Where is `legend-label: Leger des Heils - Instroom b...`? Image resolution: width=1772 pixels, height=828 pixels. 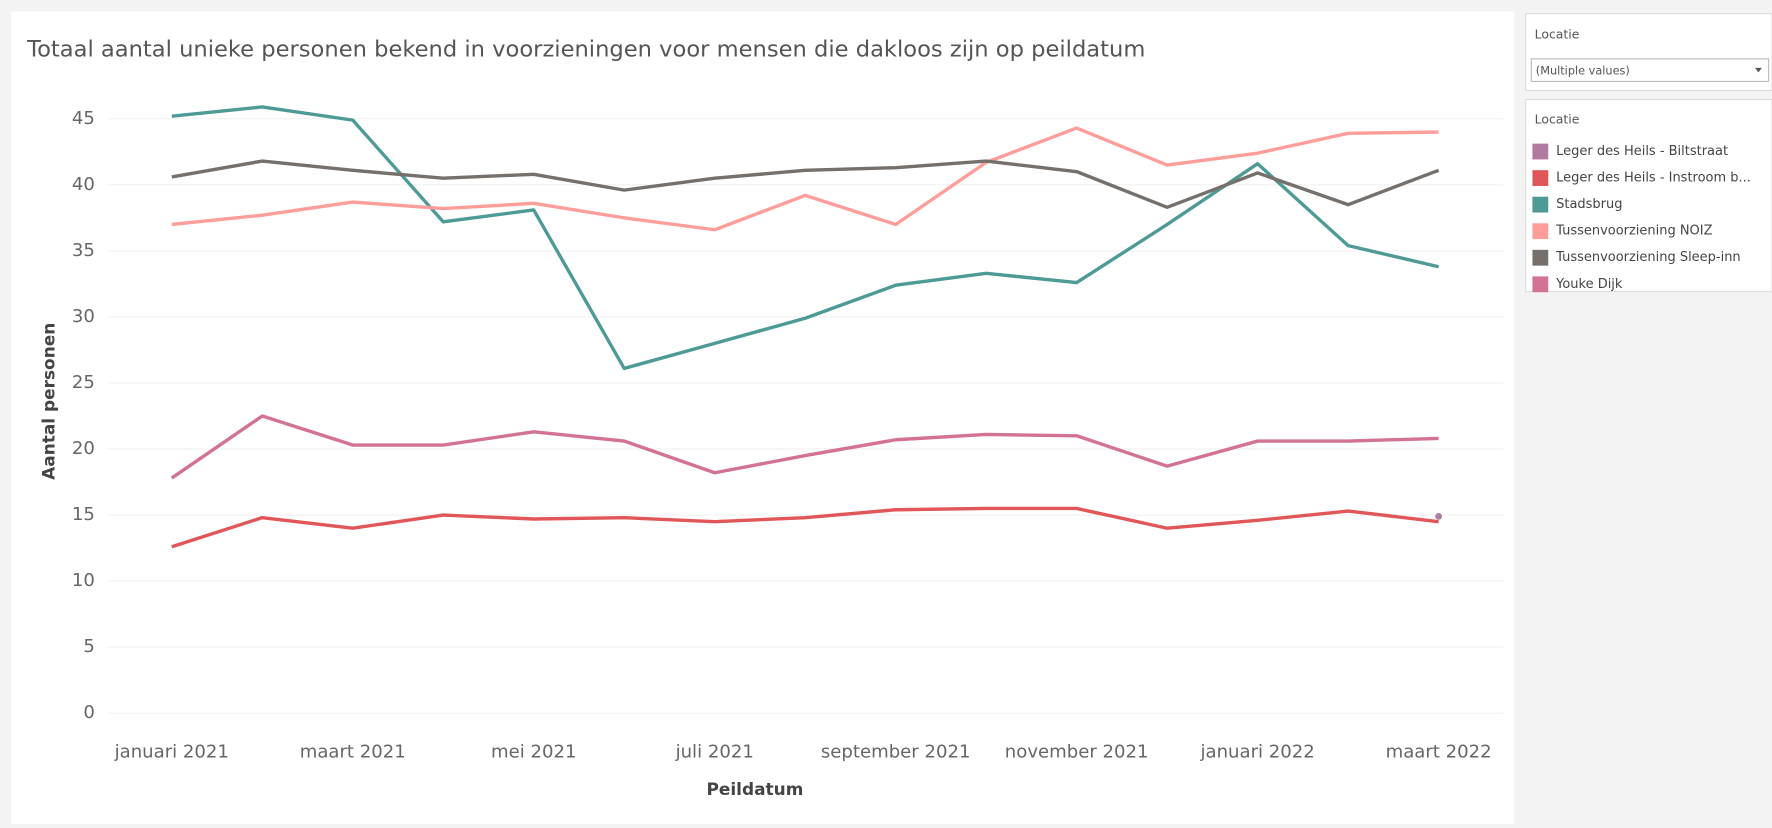
legend-label: Leger des Heils - Instroom b... is located at coordinates (1653, 178).